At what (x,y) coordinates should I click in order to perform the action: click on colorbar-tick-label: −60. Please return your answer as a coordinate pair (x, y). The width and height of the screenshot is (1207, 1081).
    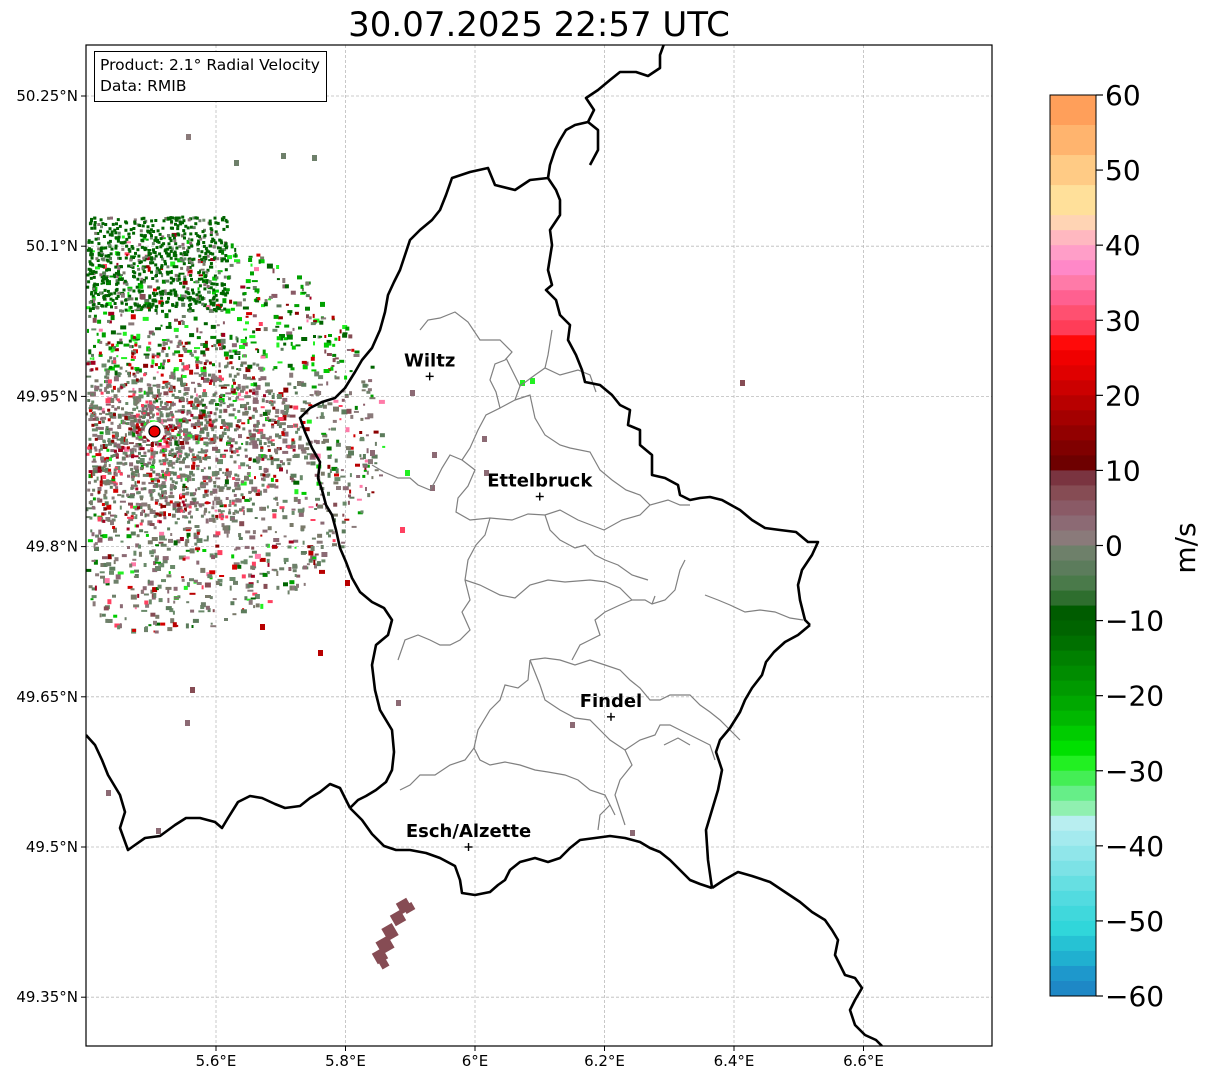
    Looking at the image, I should click on (1134, 996).